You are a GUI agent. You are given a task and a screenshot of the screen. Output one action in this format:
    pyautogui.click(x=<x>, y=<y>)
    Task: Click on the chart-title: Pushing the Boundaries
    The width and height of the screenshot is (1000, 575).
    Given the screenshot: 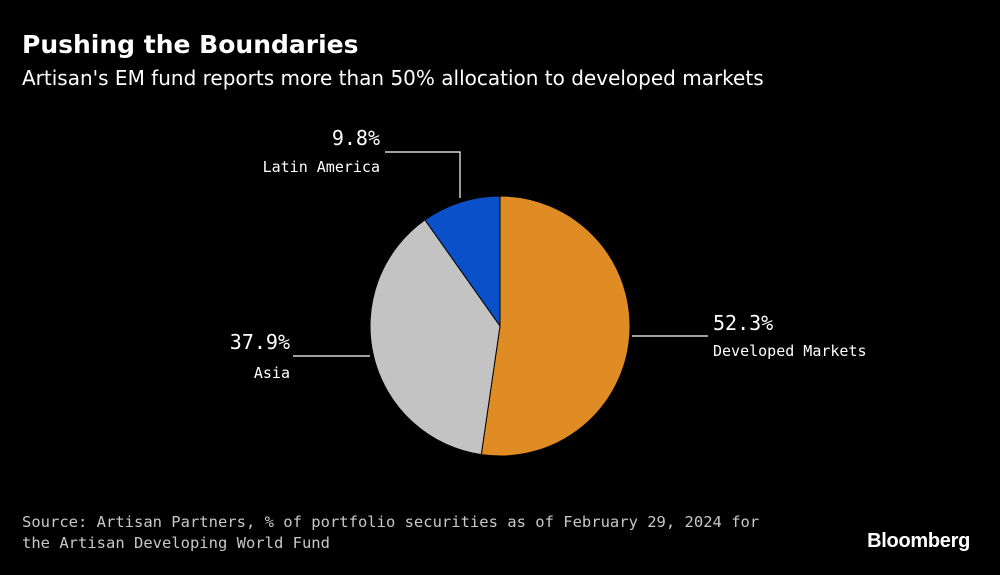 What is the action you would take?
    pyautogui.click(x=190, y=44)
    